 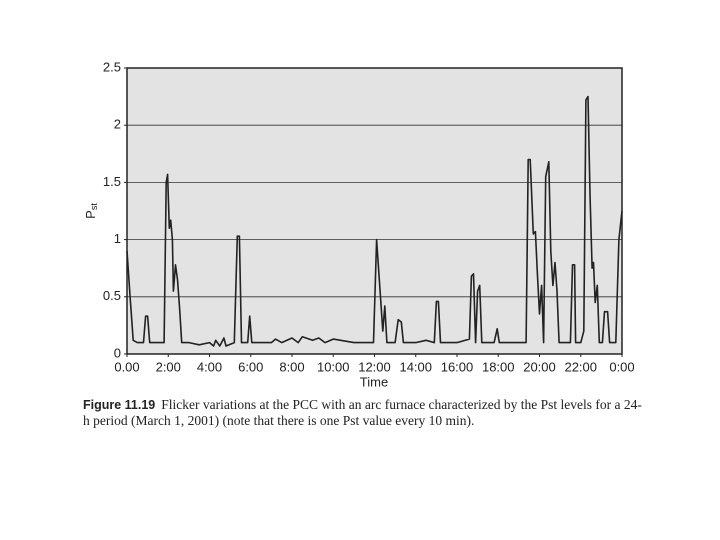 I want to click on y-axis-label: Pst, so click(x=91, y=211).